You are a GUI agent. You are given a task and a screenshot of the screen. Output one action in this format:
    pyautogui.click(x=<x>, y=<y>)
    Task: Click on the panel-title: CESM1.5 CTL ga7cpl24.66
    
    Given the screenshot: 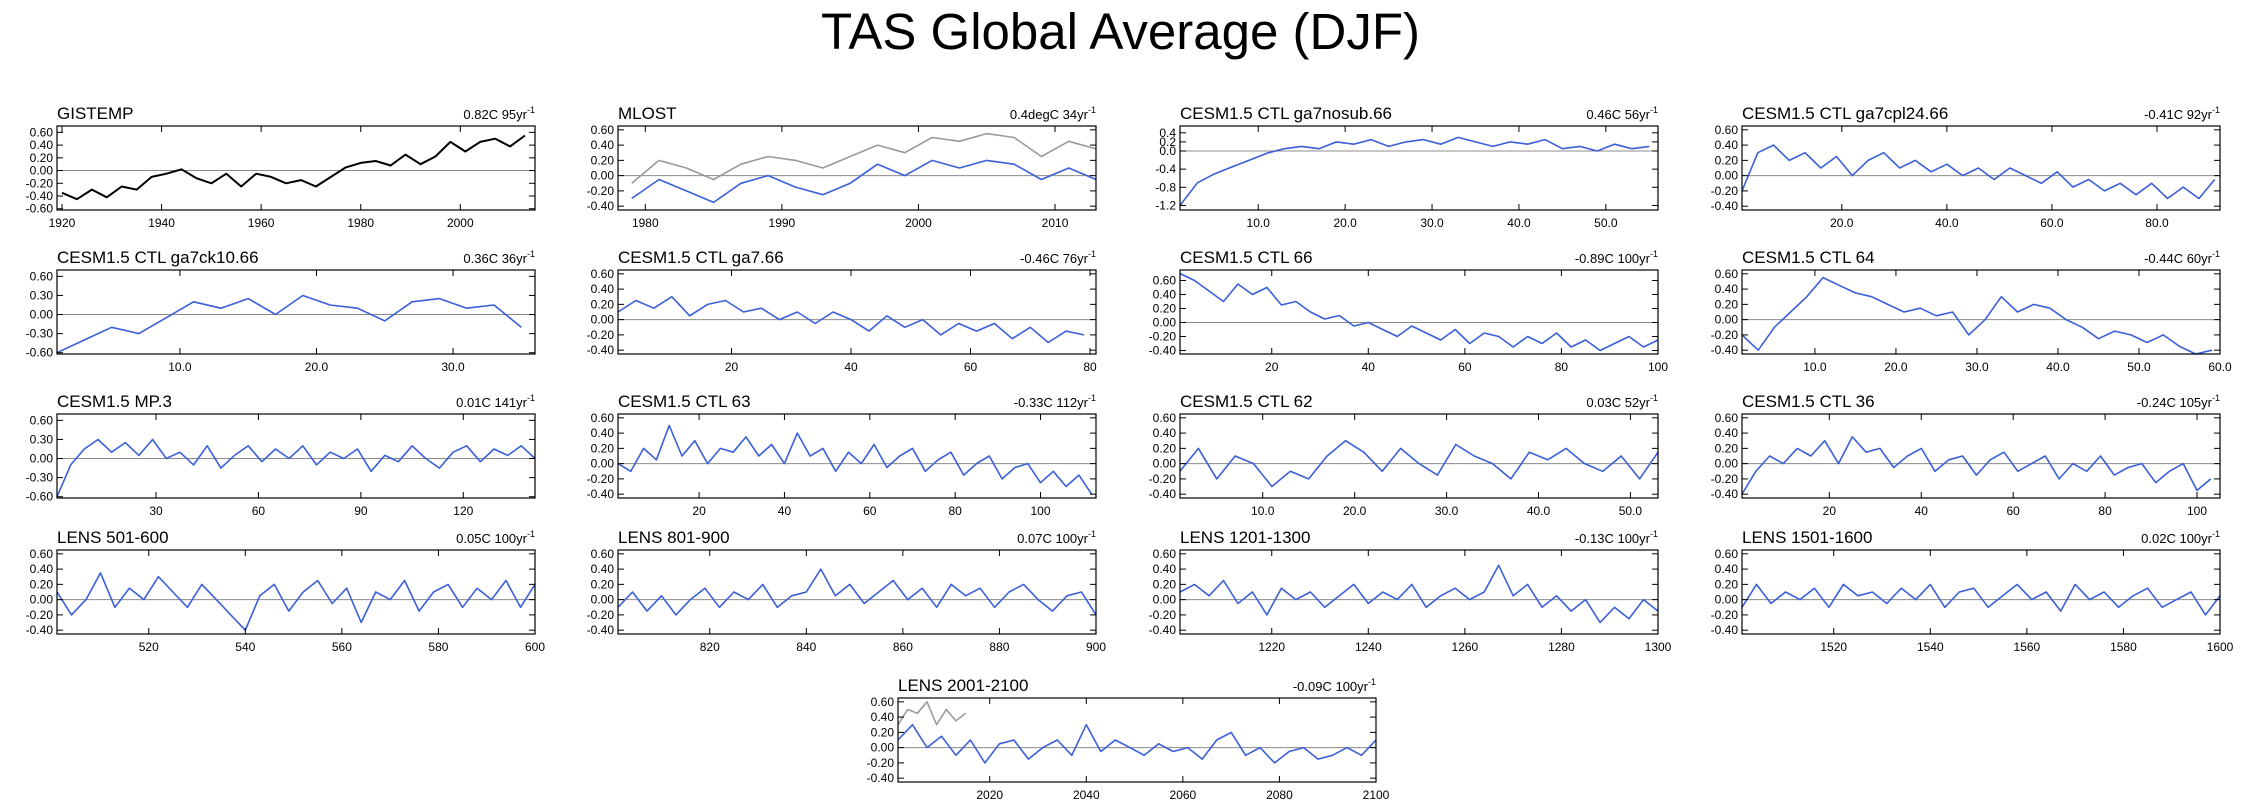 What is the action you would take?
    pyautogui.click(x=1845, y=113)
    